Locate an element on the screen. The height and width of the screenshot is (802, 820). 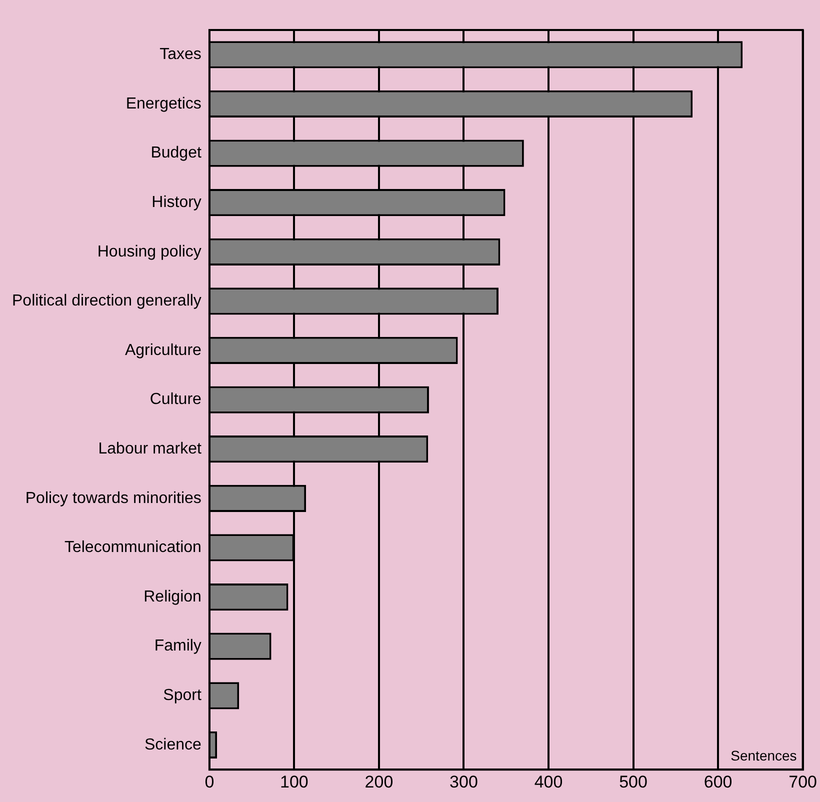
y-tick-label: Housing policy is located at coordinates (149, 251).